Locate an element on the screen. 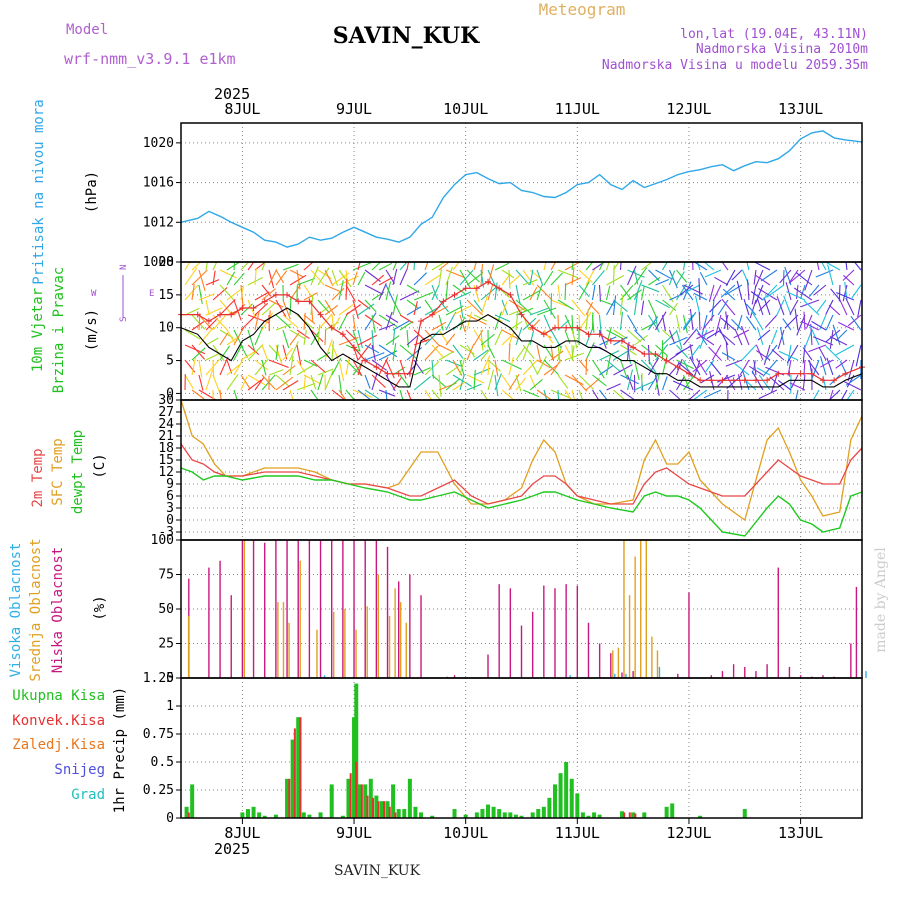 This screenshot has width=900, height=900. y-tick-label: 6 is located at coordinates (170, 496).